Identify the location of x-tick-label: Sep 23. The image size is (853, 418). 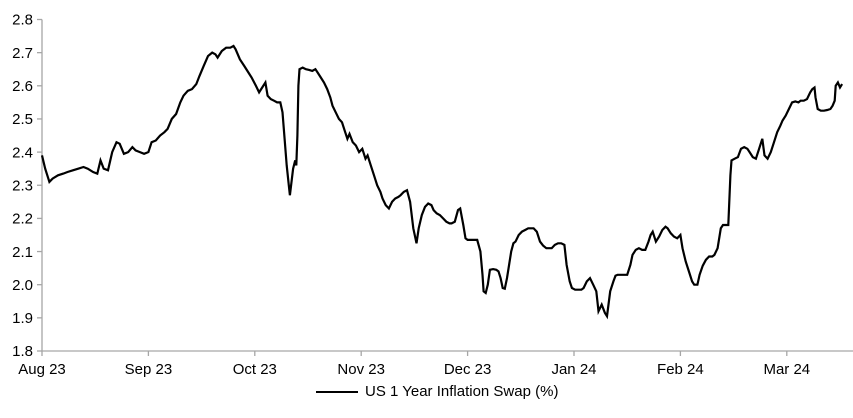
(149, 369).